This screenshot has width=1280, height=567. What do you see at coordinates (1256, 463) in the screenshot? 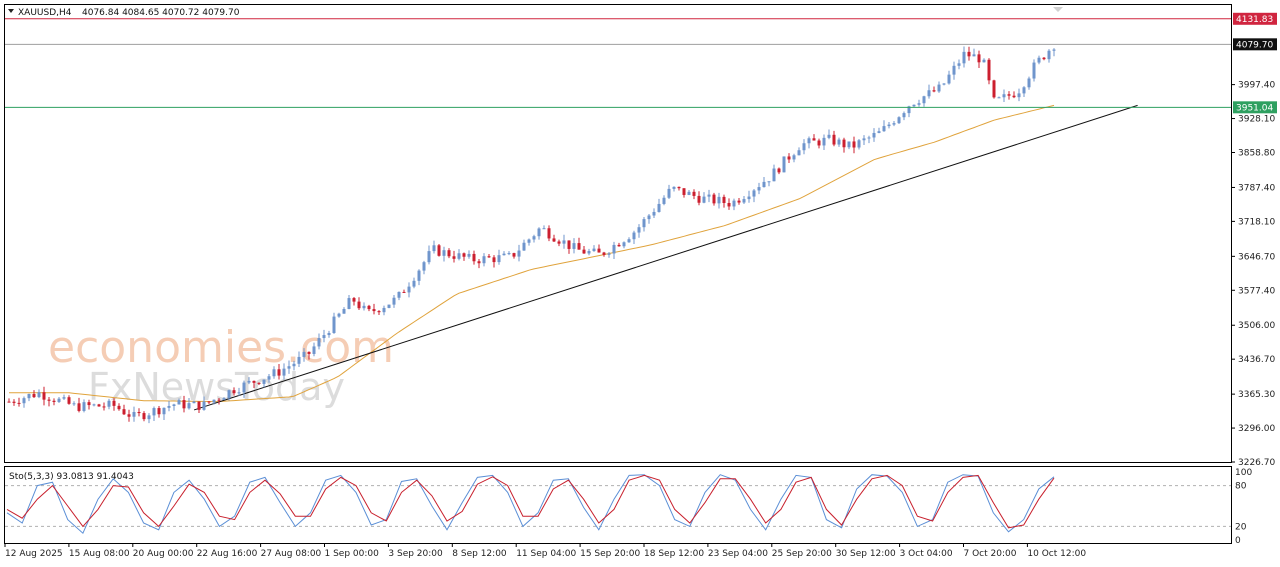
I see `y-tick-label: 3226.70` at bounding box center [1256, 463].